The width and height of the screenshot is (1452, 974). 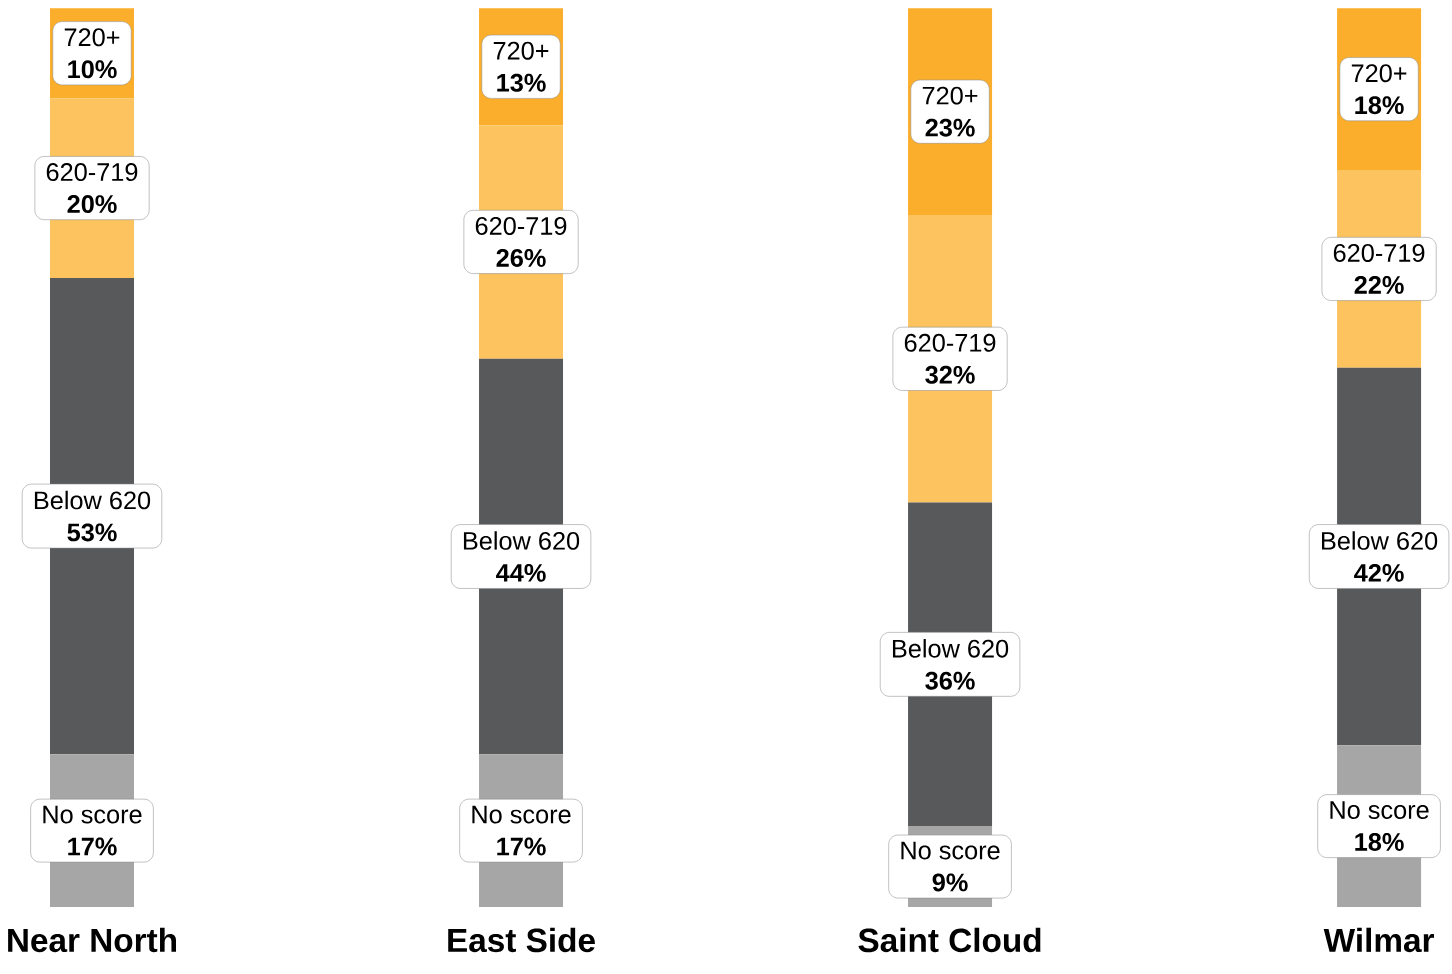 I want to click on series-label: No score, so click(x=1379, y=810).